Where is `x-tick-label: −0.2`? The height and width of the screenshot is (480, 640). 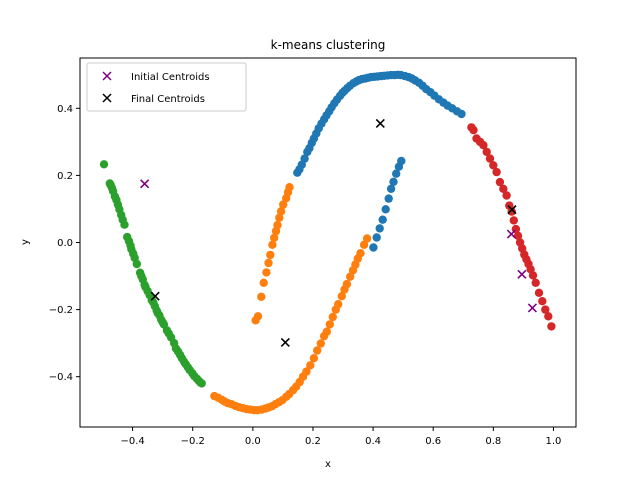 x-tick-label: −0.2 is located at coordinates (193, 441).